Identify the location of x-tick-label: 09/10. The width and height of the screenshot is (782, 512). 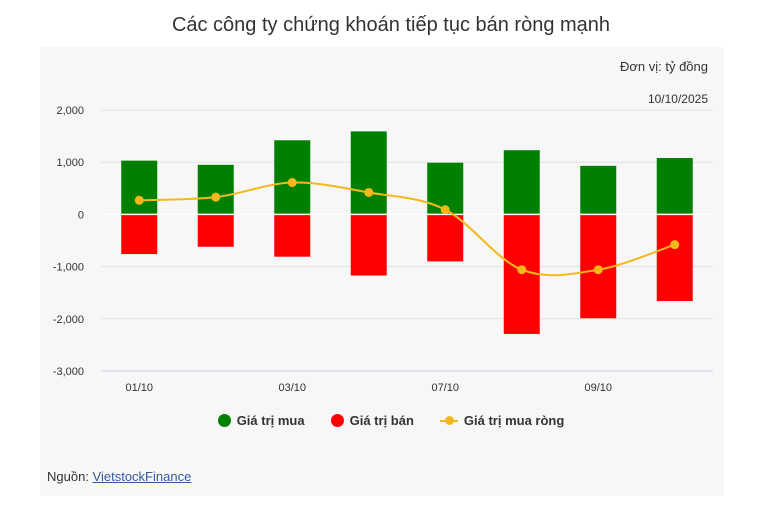
(598, 388).